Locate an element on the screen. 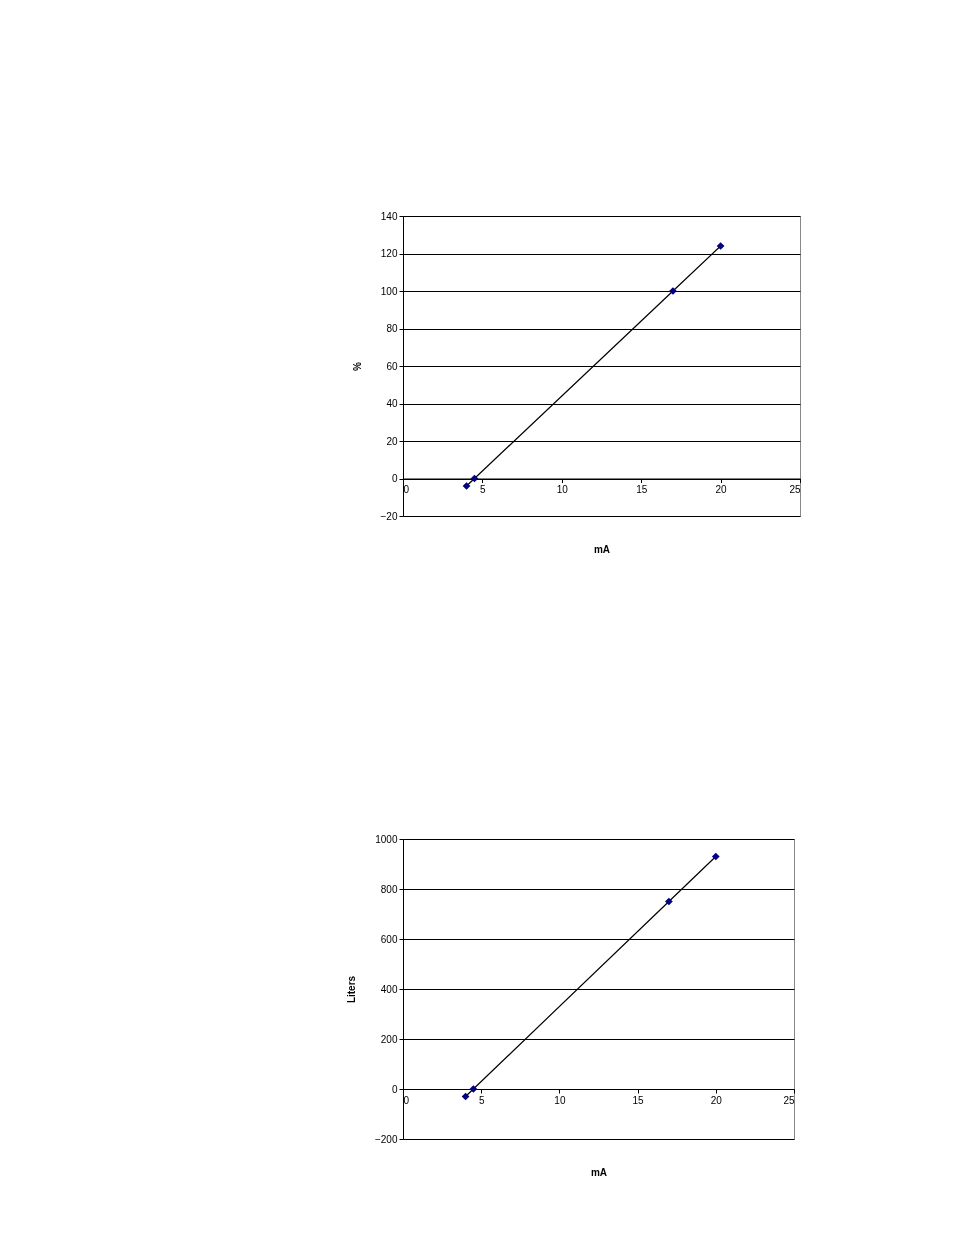 The height and width of the screenshot is (1235, 954). y-tick-label: 80 is located at coordinates (392, 328).